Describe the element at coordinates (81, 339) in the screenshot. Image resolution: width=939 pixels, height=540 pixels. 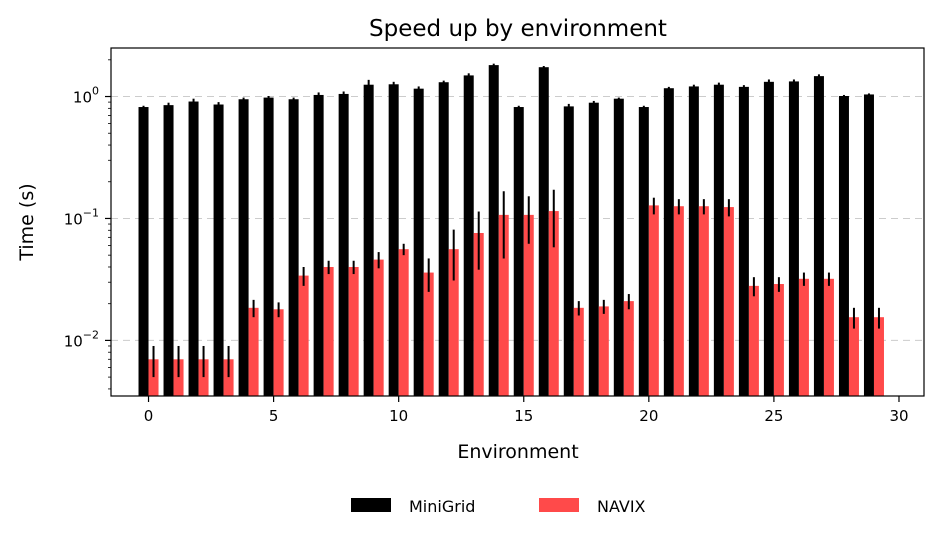
I see `y-tick-label: 10⁻²` at that location.